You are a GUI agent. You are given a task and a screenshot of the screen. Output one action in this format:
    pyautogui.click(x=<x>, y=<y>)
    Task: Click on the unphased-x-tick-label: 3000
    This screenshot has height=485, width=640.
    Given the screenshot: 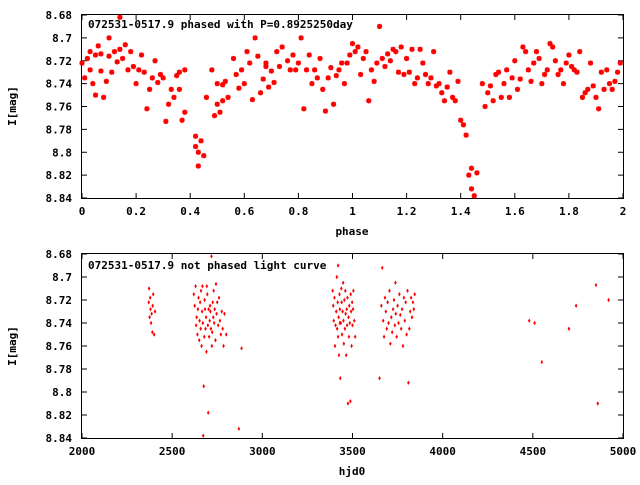 What is the action you would take?
    pyautogui.click(x=262, y=451)
    